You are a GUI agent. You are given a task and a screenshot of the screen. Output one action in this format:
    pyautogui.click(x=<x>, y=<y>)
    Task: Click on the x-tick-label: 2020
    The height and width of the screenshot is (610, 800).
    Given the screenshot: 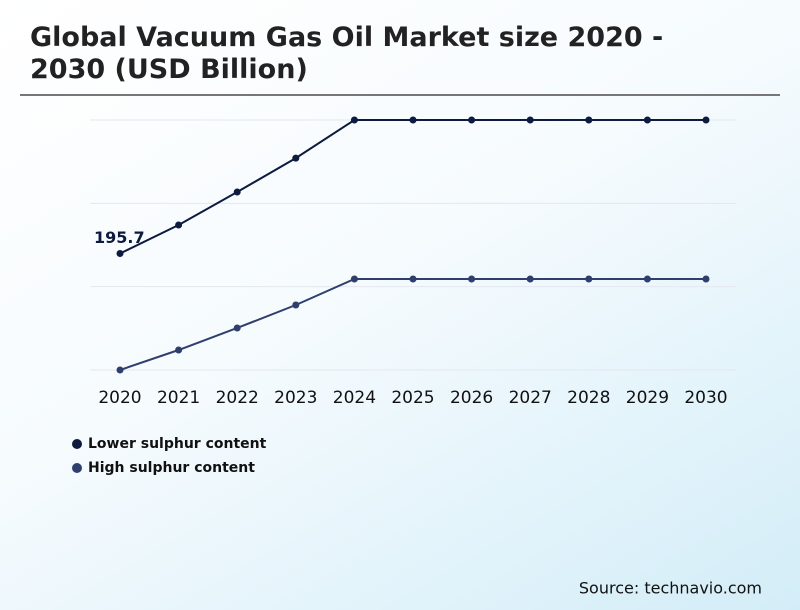 What is the action you would take?
    pyautogui.click(x=119, y=398)
    